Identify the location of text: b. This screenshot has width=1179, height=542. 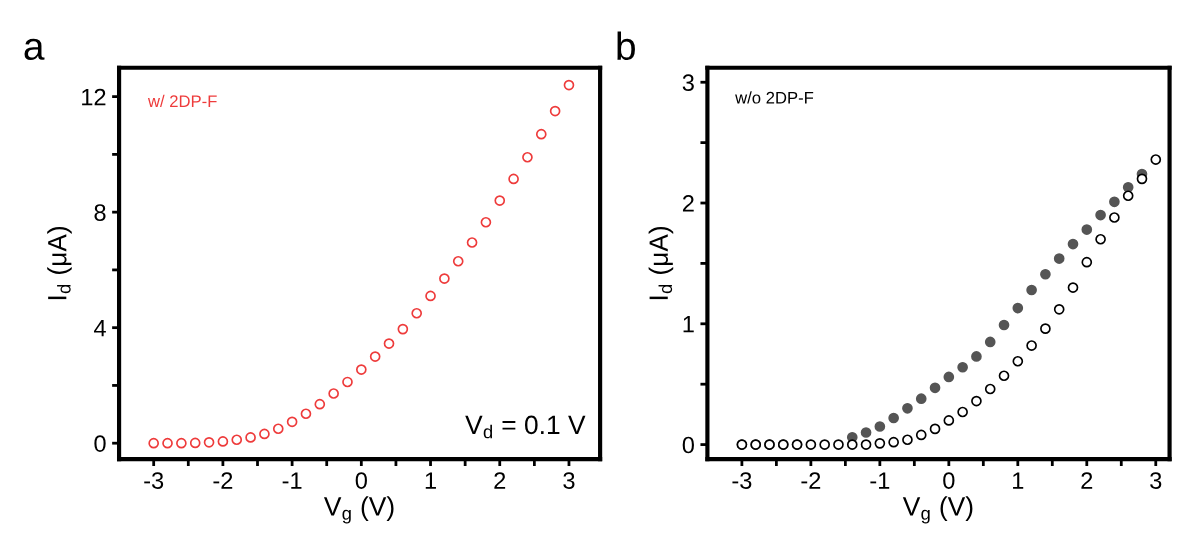
(626, 46).